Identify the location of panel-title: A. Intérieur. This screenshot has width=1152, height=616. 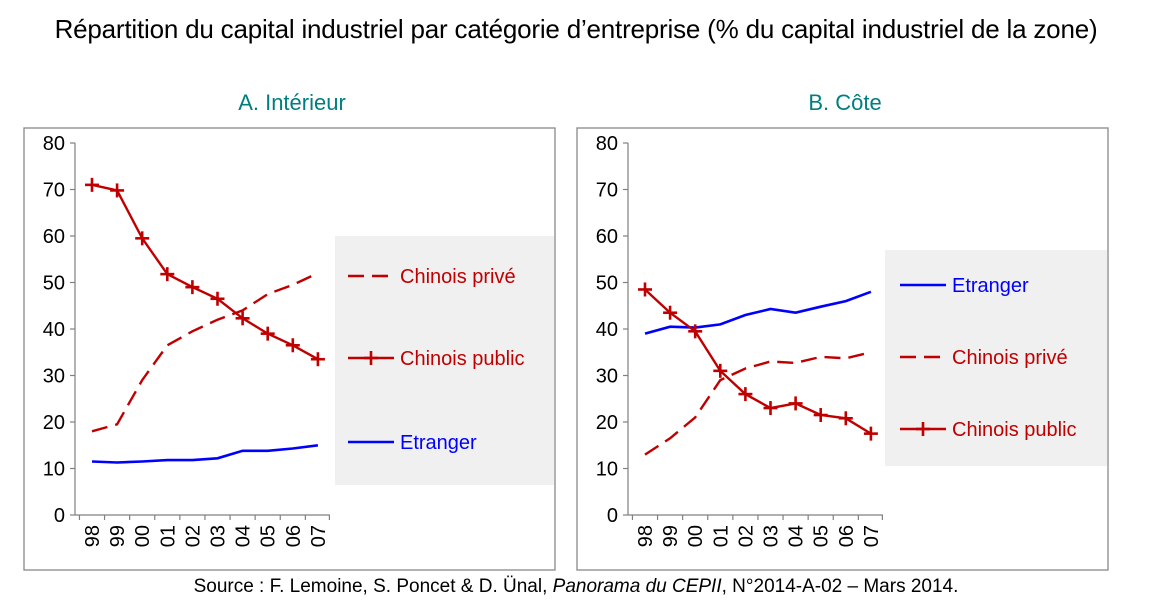
(292, 102).